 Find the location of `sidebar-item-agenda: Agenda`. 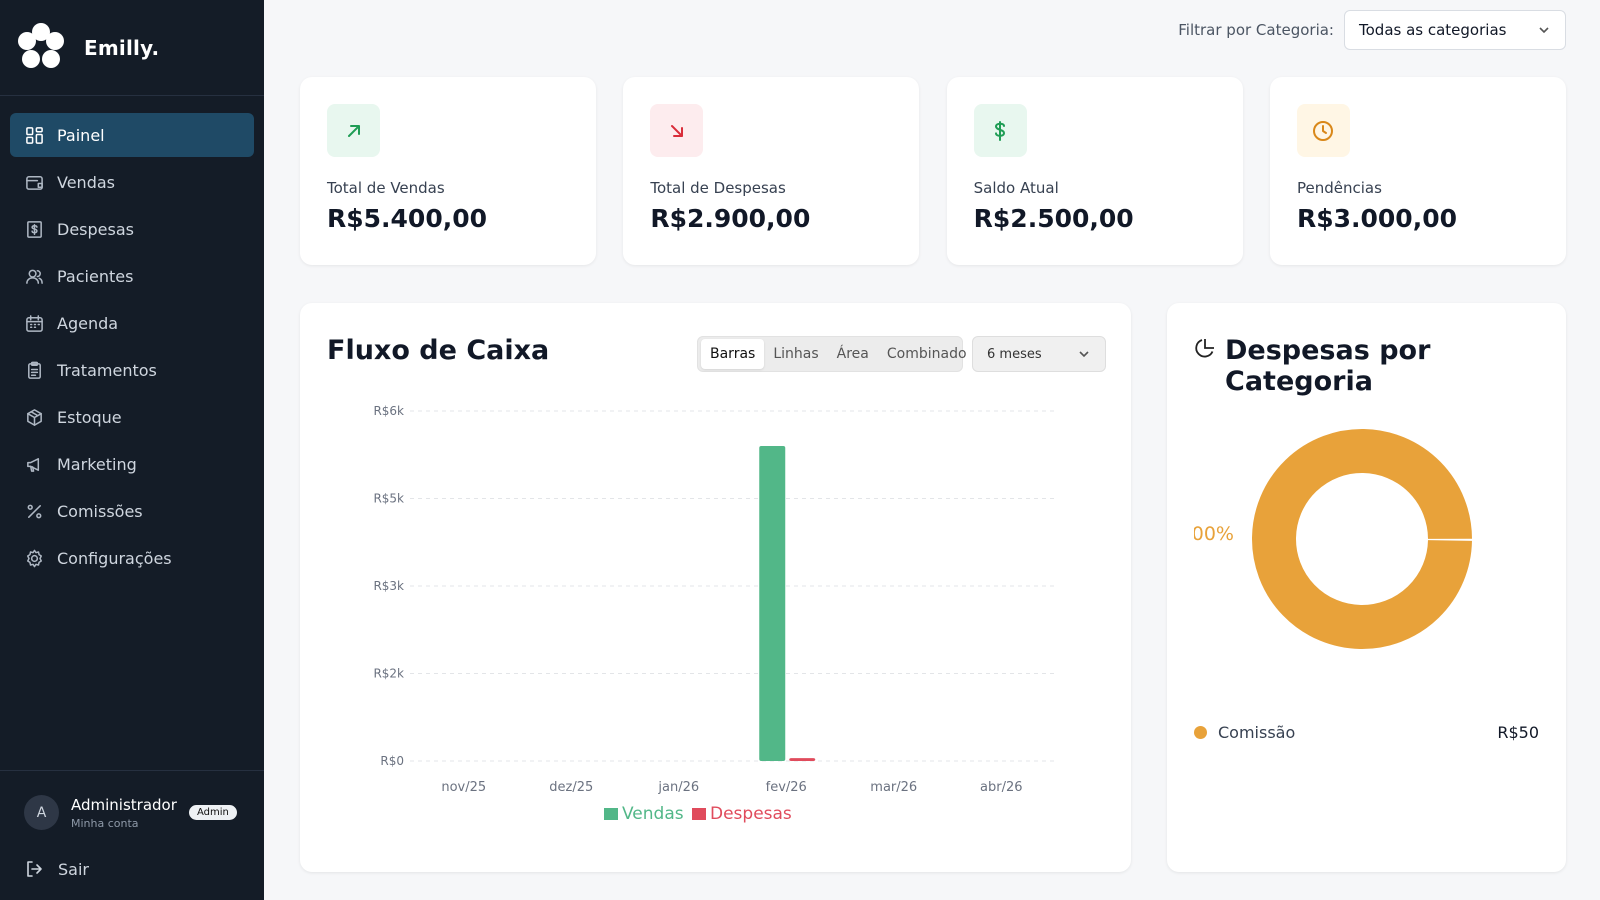

sidebar-item-agenda: Agenda is located at coordinates (132, 323).